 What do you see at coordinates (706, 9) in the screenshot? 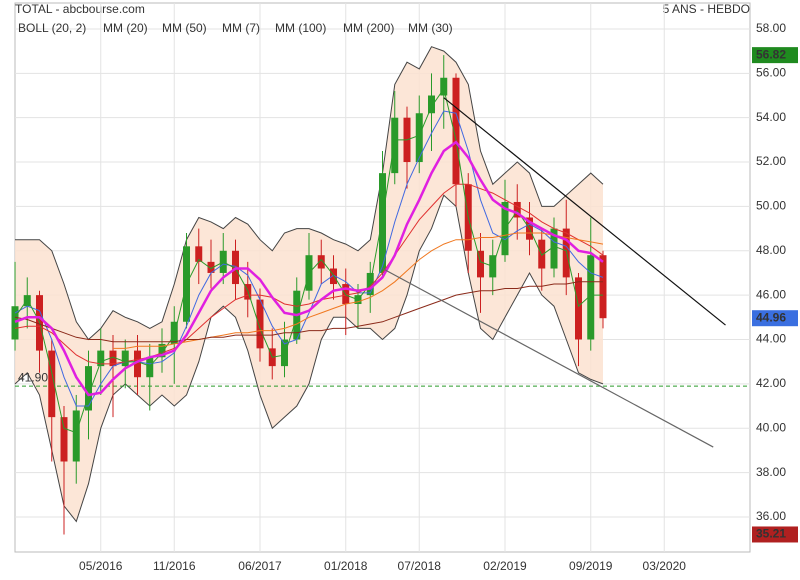
I see `chart-subtitle: 5 ANS - HEBDO` at bounding box center [706, 9].